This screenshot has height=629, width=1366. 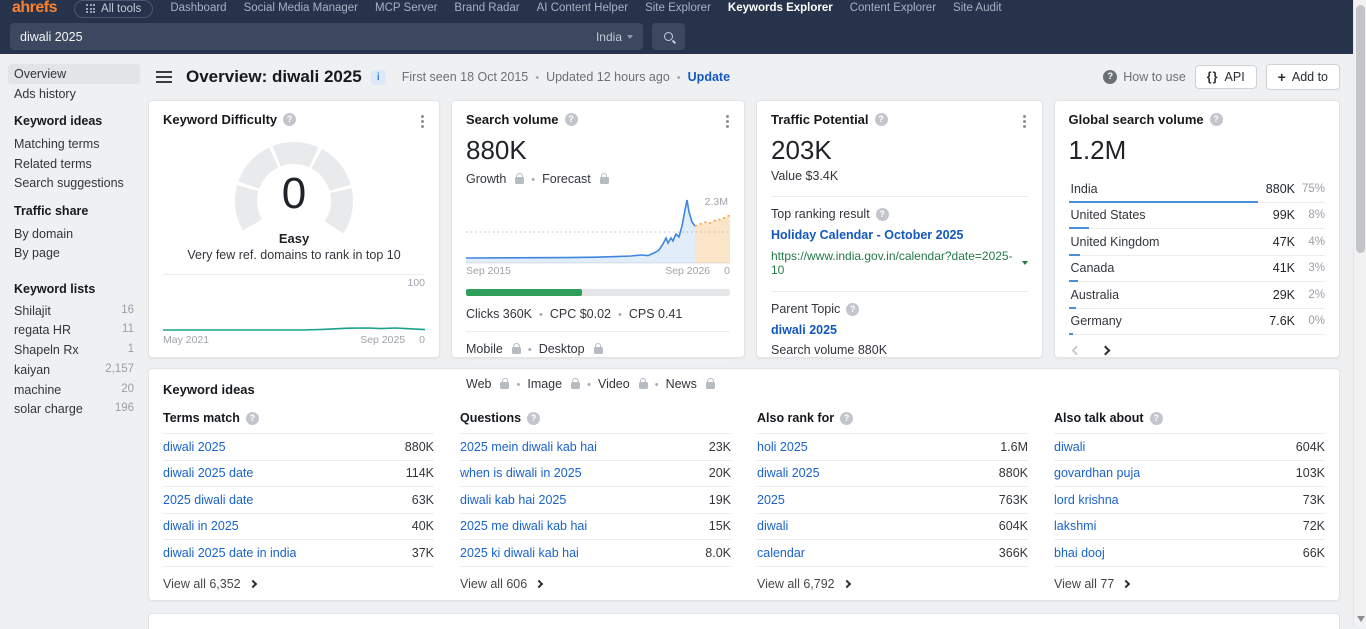 What do you see at coordinates (1079, 228) in the screenshot?
I see `country-bar` at bounding box center [1079, 228].